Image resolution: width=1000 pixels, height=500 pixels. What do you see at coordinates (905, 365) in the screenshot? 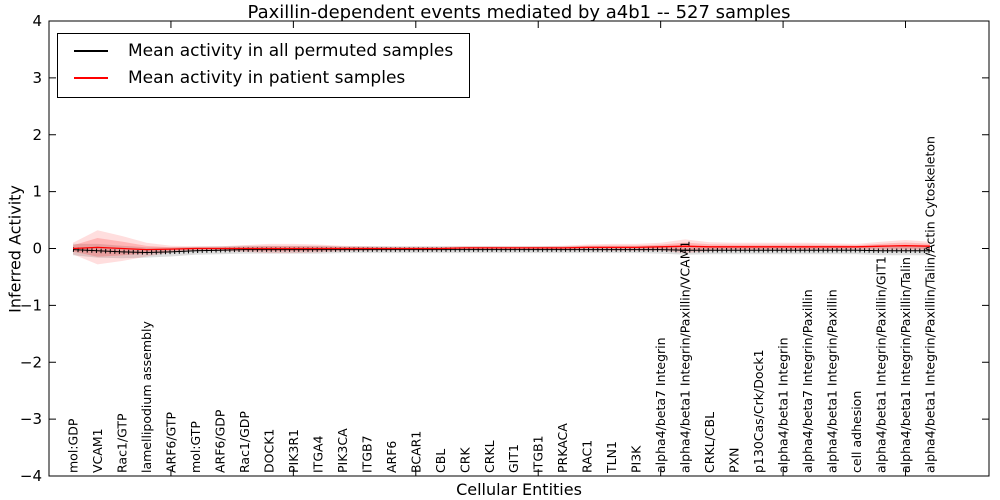
I see `x-tick-label: alpha4/beta1 Integrin/Paxillin/Talin` at bounding box center [905, 365].